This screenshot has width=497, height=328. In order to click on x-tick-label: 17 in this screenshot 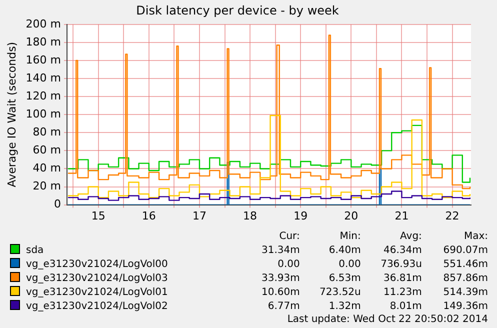, I will do `click(199, 215)`.